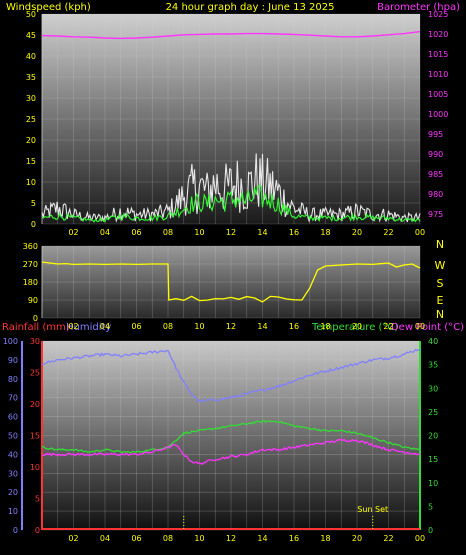 Image resolution: width=466 pixels, height=555 pixels. Describe the element at coordinates (13, 398) in the screenshot. I see `humidity-y-tick-label: 70` at that location.